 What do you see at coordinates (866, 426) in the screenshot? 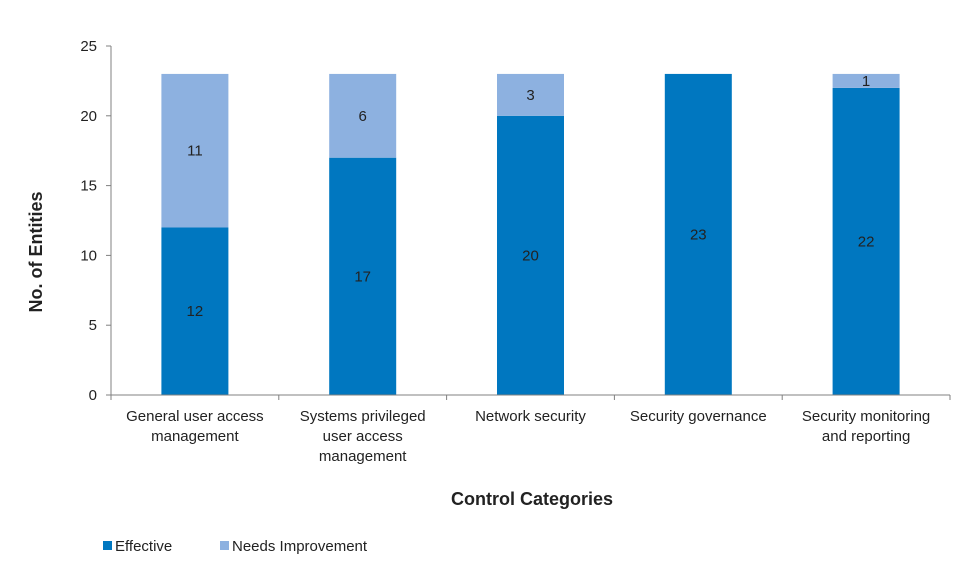
I see `x-category-label: Security monitoring and reporting` at bounding box center [866, 426].